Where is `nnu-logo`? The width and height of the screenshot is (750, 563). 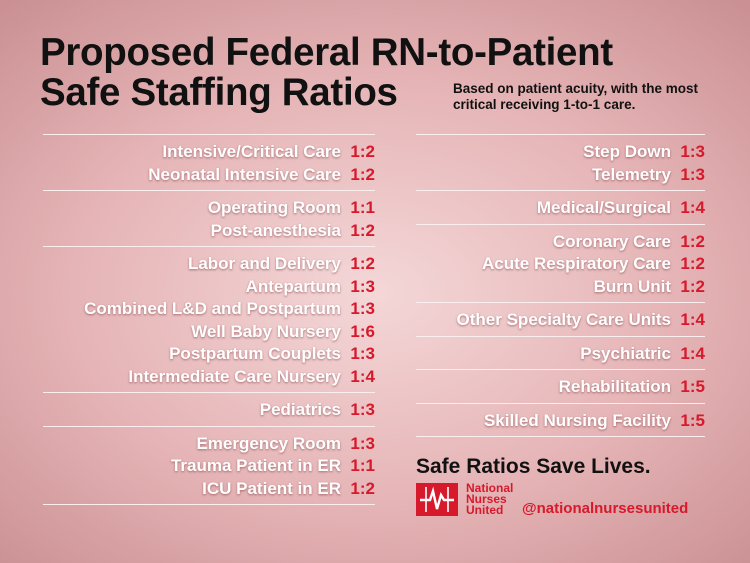 nnu-logo is located at coordinates (437, 499).